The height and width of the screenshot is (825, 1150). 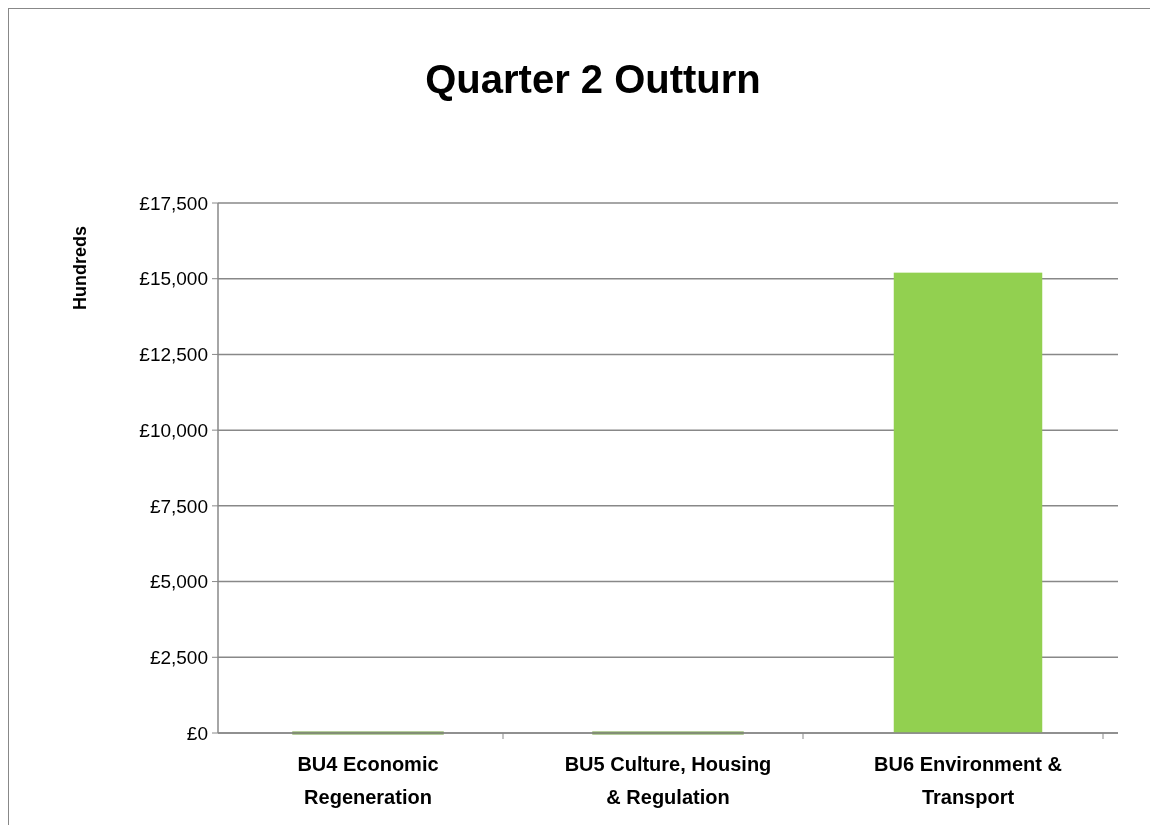 What do you see at coordinates (593, 79) in the screenshot?
I see `chart-title: Quarter 2 Outturn` at bounding box center [593, 79].